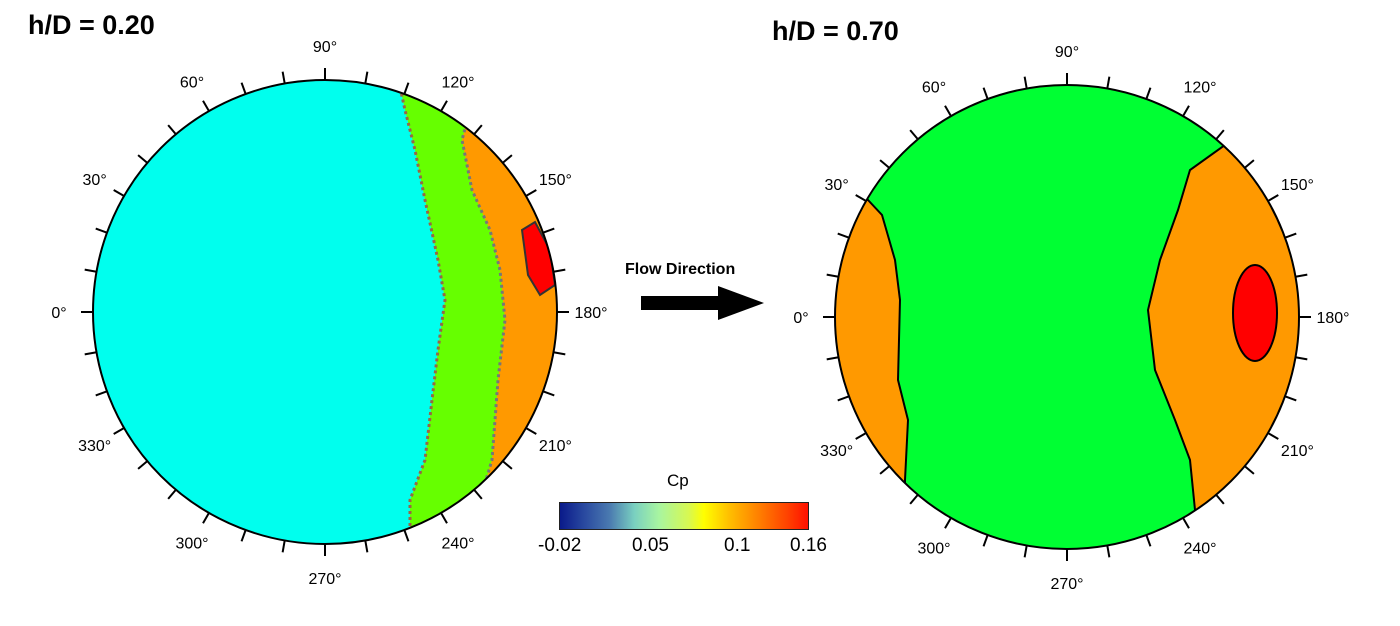 The image size is (1400, 626). What do you see at coordinates (741, 303) in the screenshot?
I see `flow-arrow-head-icon` at bounding box center [741, 303].